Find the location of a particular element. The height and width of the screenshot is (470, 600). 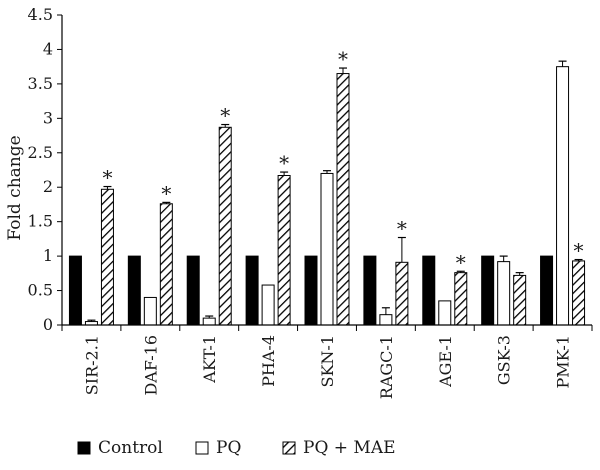

legend-pq-label: PQ is located at coordinates (228, 448).